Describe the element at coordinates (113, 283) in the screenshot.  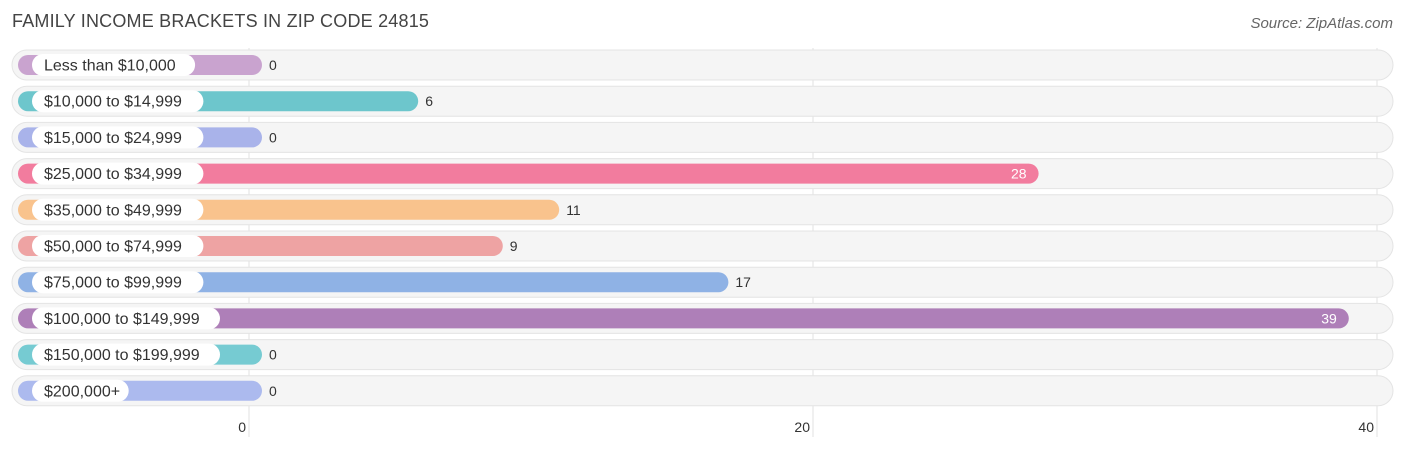
I see `category-label: $75,000 to $99,999` at that location.